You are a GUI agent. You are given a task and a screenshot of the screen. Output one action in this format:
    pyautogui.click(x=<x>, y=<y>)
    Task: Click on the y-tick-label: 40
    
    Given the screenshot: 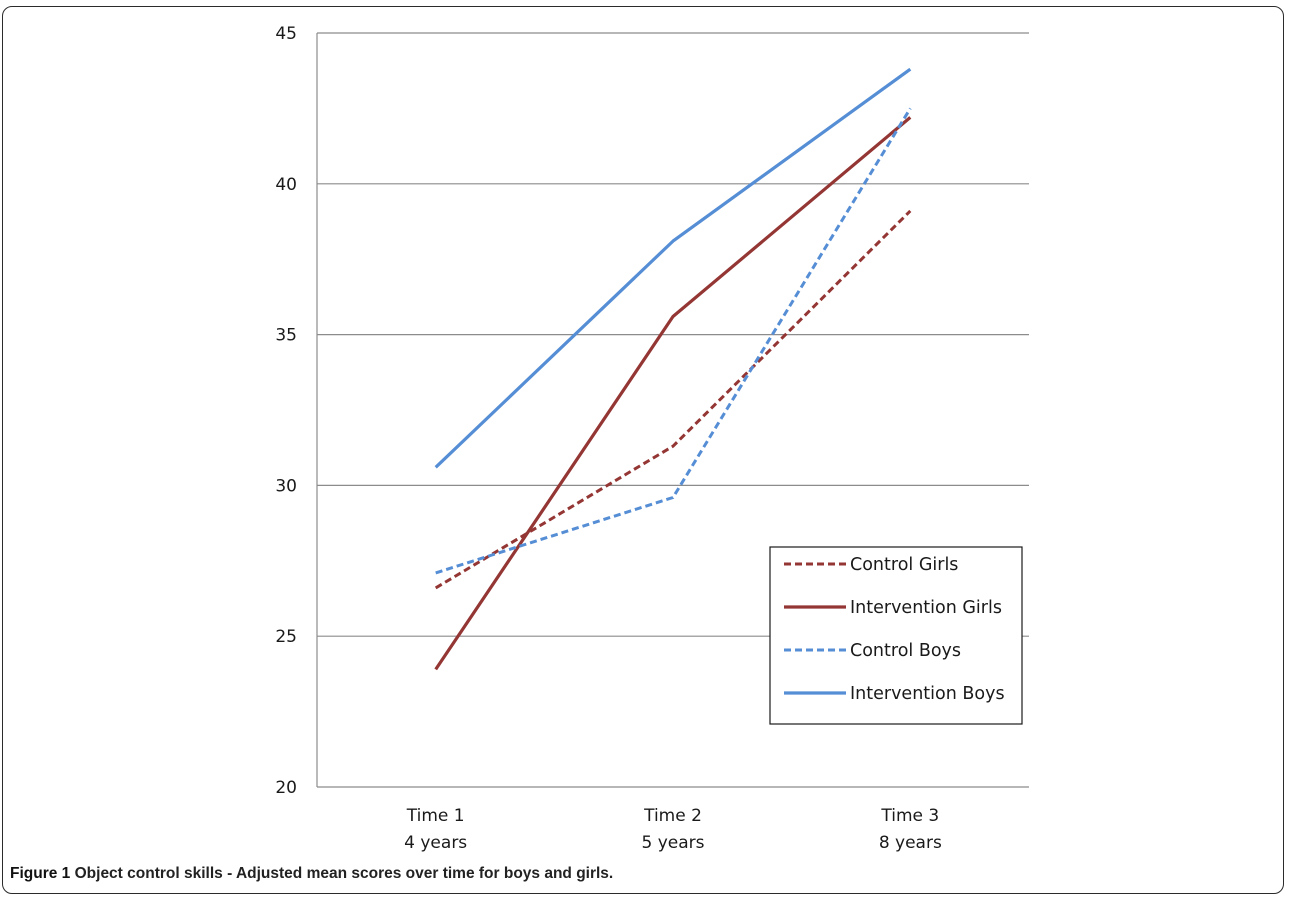 What is the action you would take?
    pyautogui.click(x=286, y=185)
    